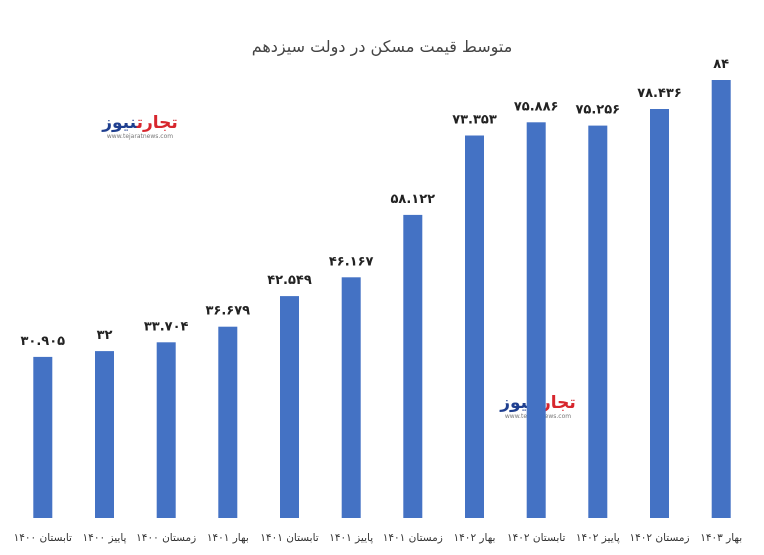 This screenshot has height=555, width=764. What do you see at coordinates (598, 538) in the screenshot?
I see `x-tick-label: پاییز ۱۴۰۲` at bounding box center [598, 538].